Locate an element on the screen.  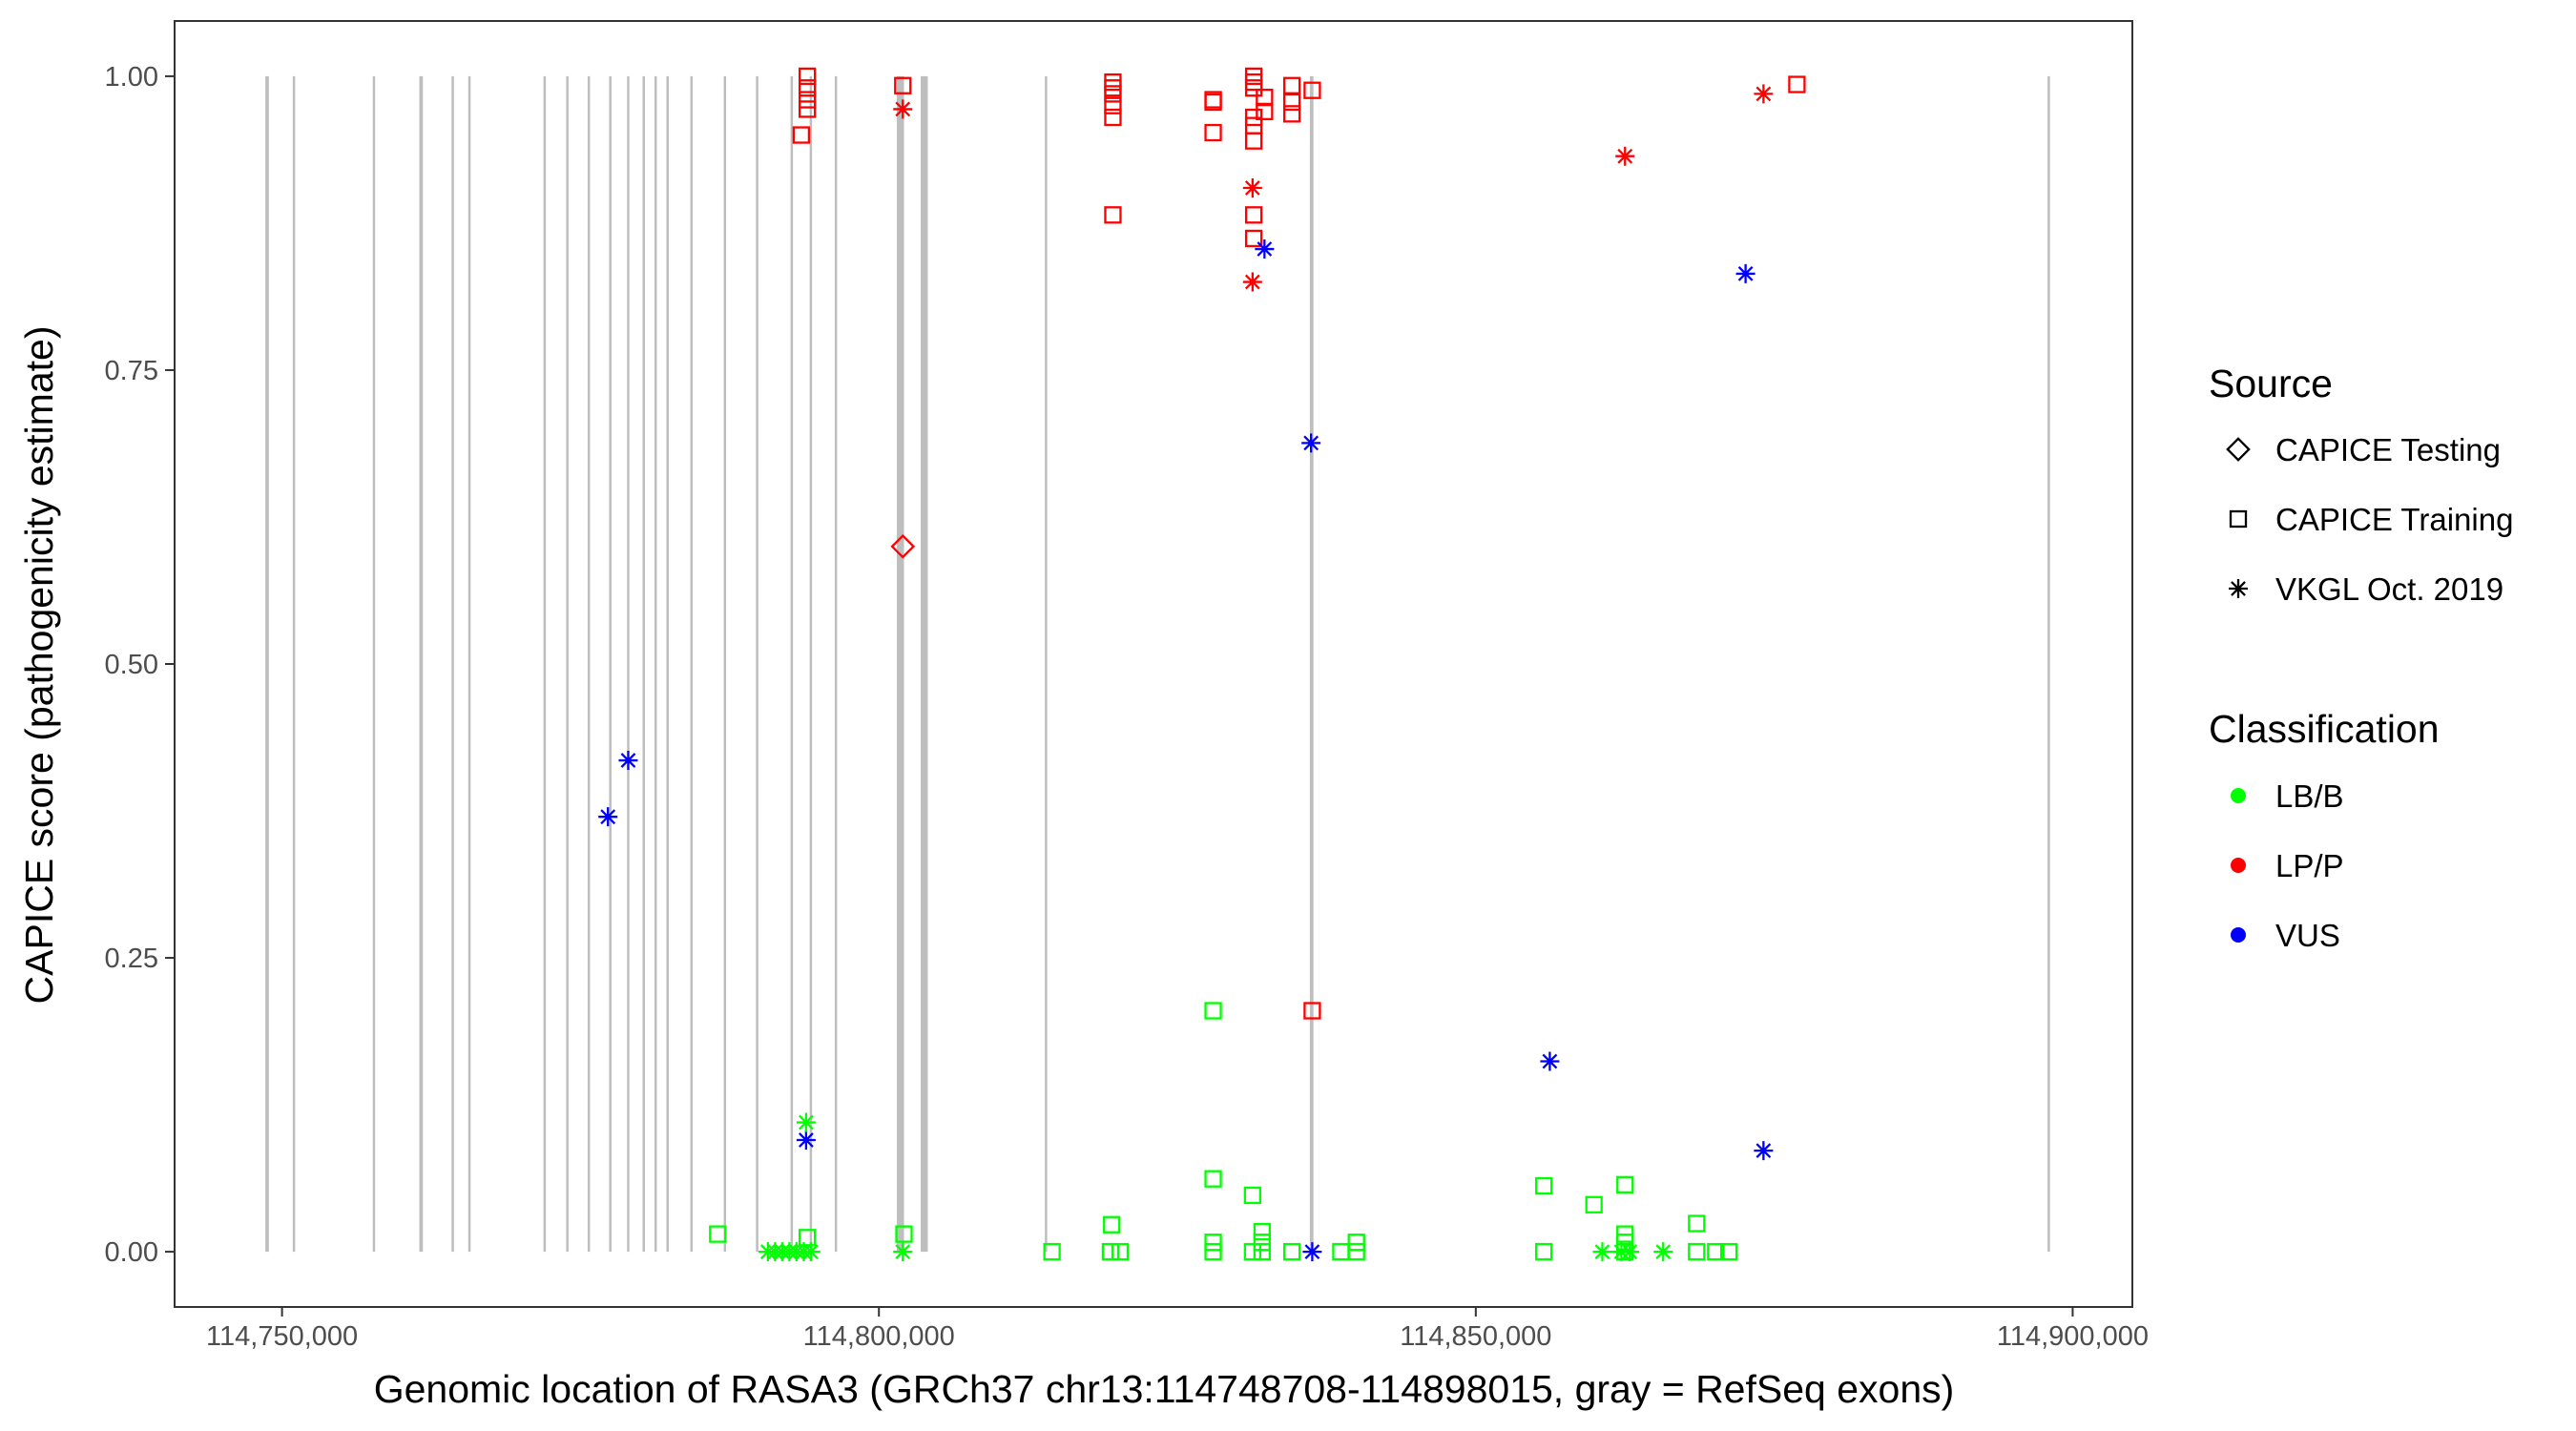
y-tick-label: 0.50 is located at coordinates (131, 665).